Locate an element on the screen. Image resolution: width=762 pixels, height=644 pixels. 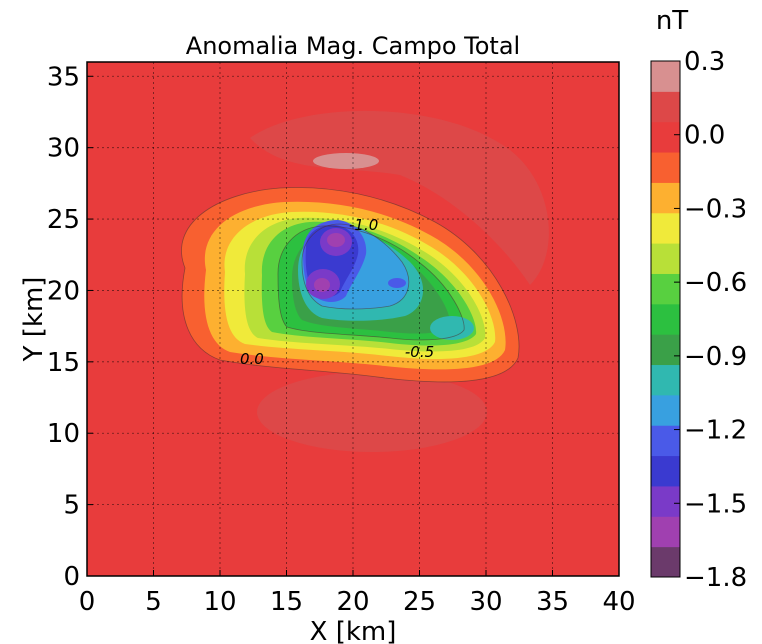
x-axis-ticks: 0 5 10 15 20 25 30 35 40 is located at coordinates (357, 593).